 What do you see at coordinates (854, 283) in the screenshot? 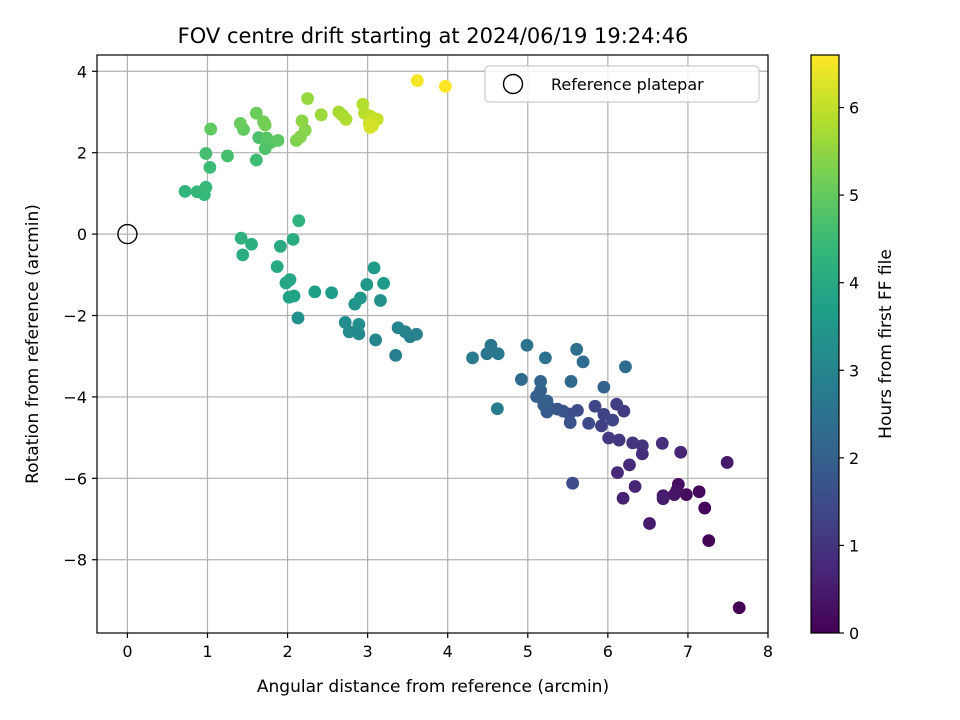
I see `colorbar-tick-label: 4` at bounding box center [854, 283].